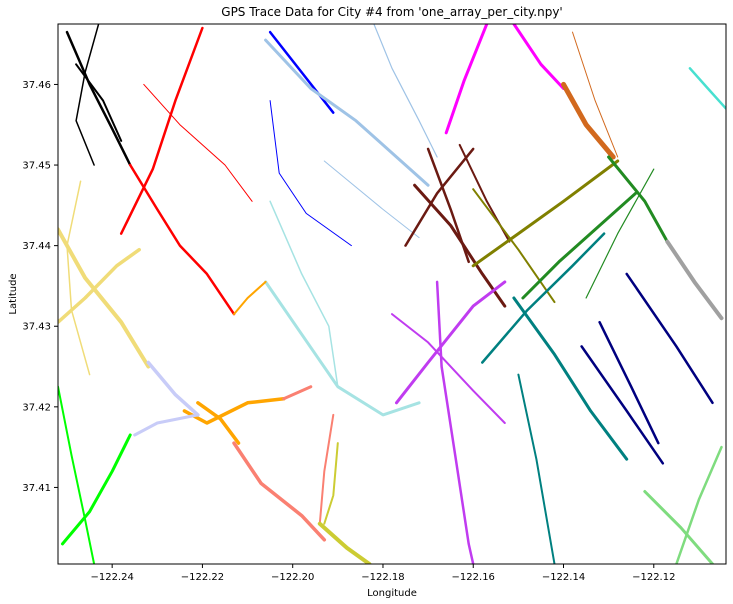 This screenshot has height=604, width=733. What do you see at coordinates (36, 407) in the screenshot?
I see `y-tick-label: 37.42` at bounding box center [36, 407].